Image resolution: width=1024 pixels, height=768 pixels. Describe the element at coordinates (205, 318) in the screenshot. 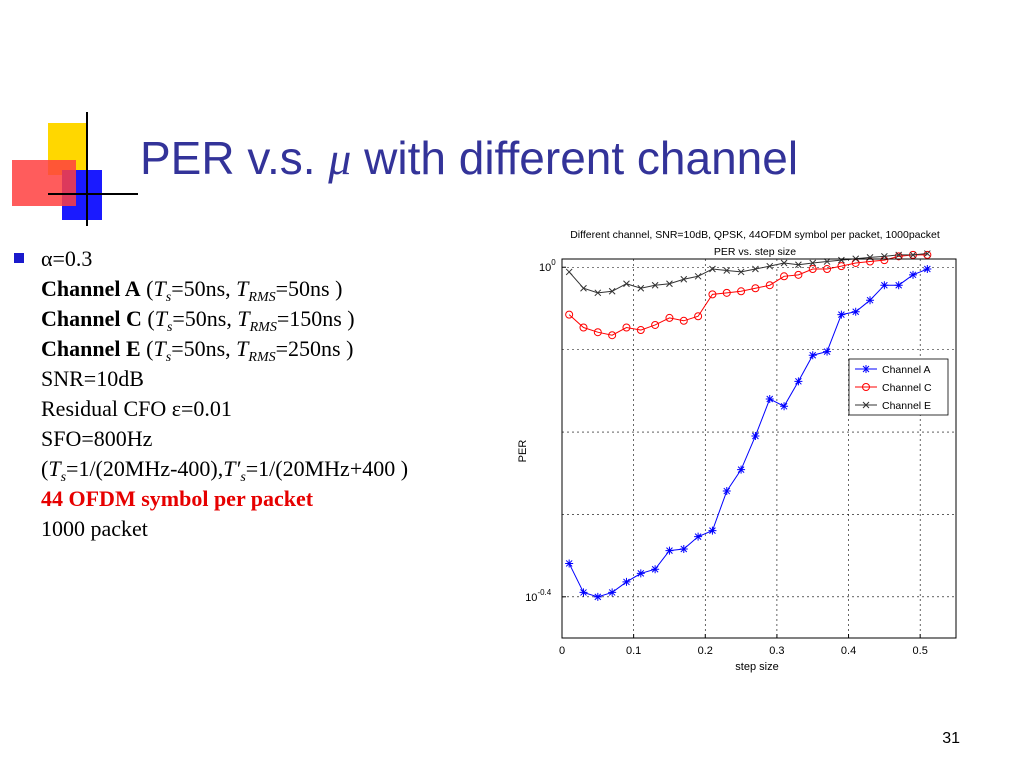

I see `channel-c-ts-val: =50ns,` at that location.